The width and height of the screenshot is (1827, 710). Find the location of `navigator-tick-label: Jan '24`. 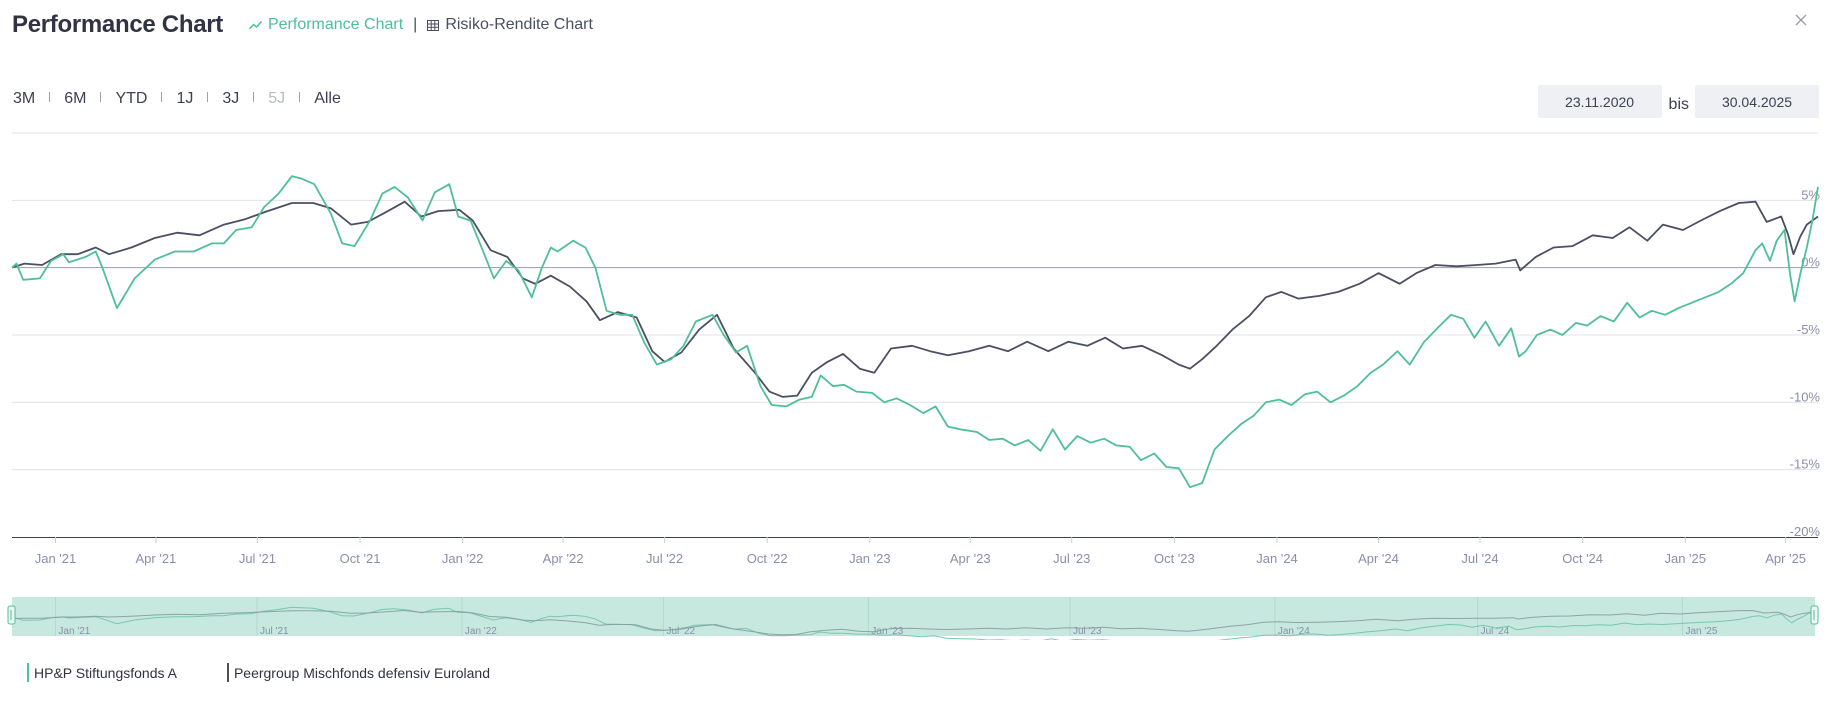

navigator-tick-label: Jan '24 is located at coordinates (1294, 631).